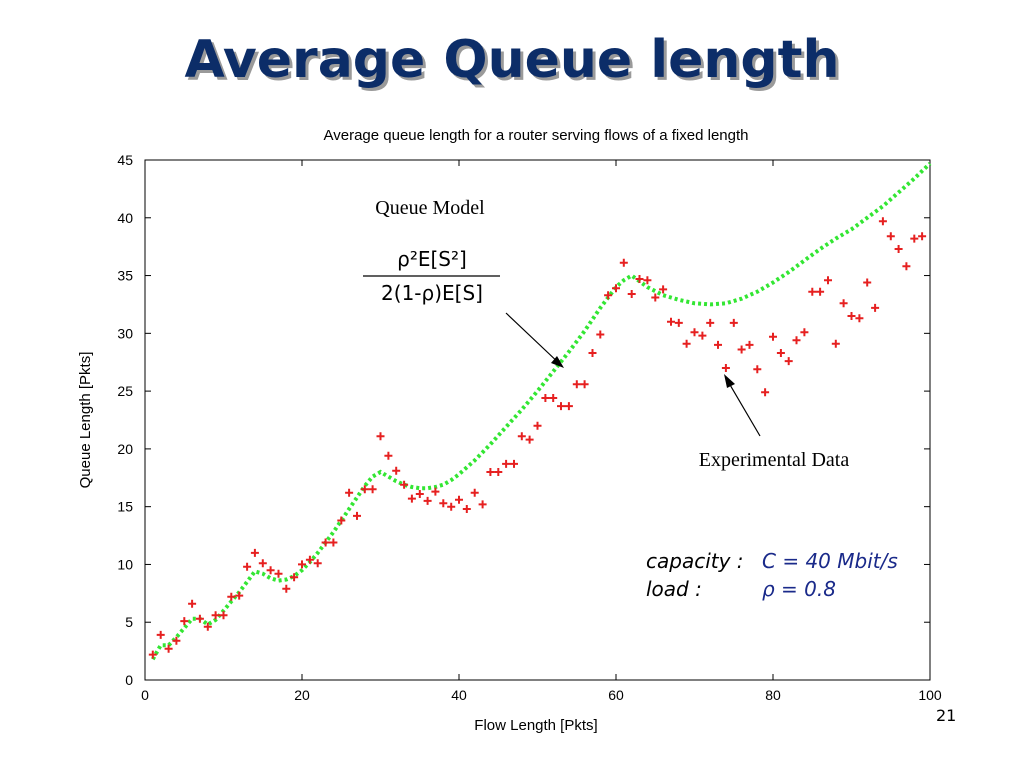 The height and width of the screenshot is (768, 1024). I want to click on model-arrow, so click(534, 339).